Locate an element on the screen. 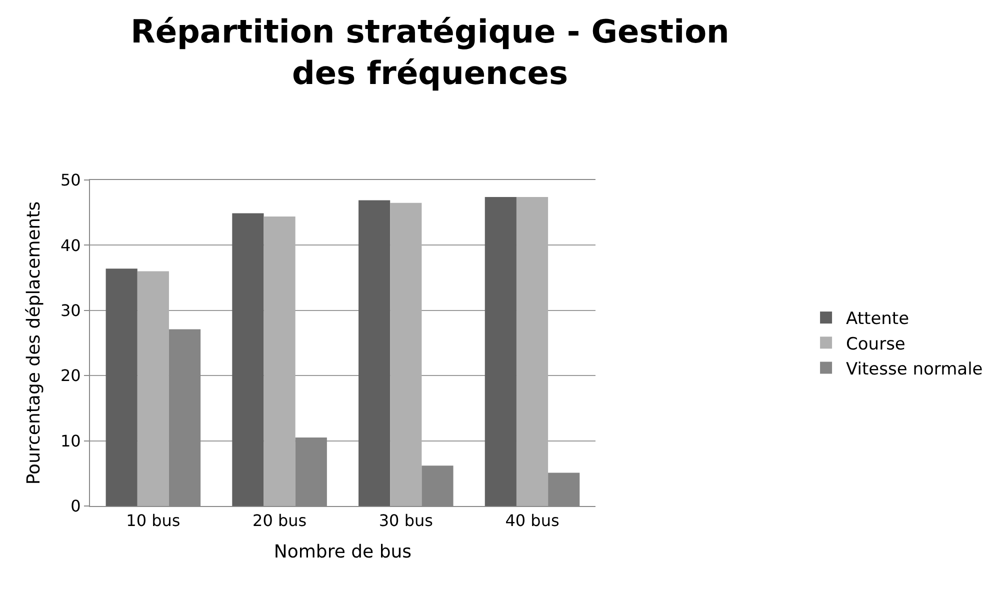 This screenshot has width=1000, height=606. x-tick-label: 10 bus is located at coordinates (153, 520).